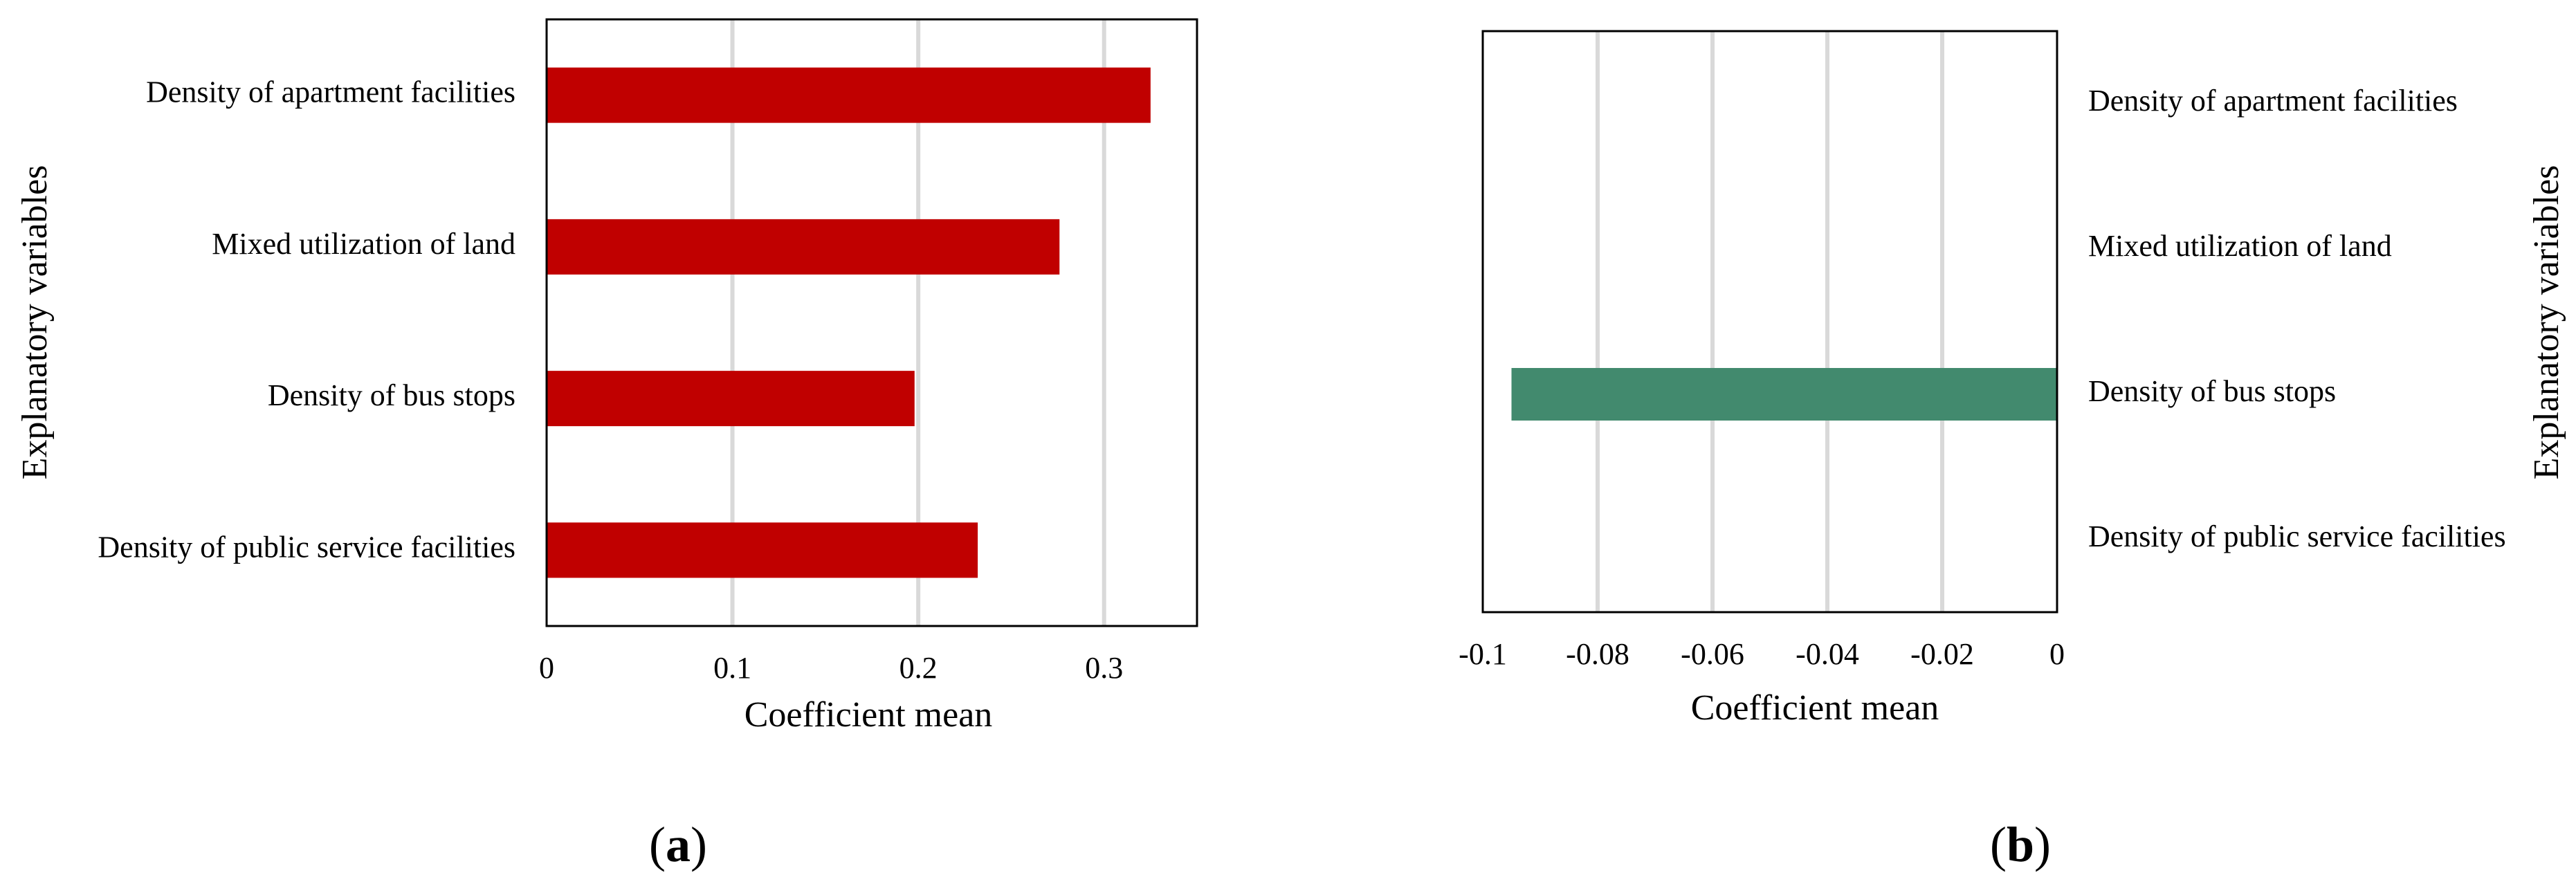 The image size is (2576, 884). I want to click on panel-label: (a), so click(678, 844).